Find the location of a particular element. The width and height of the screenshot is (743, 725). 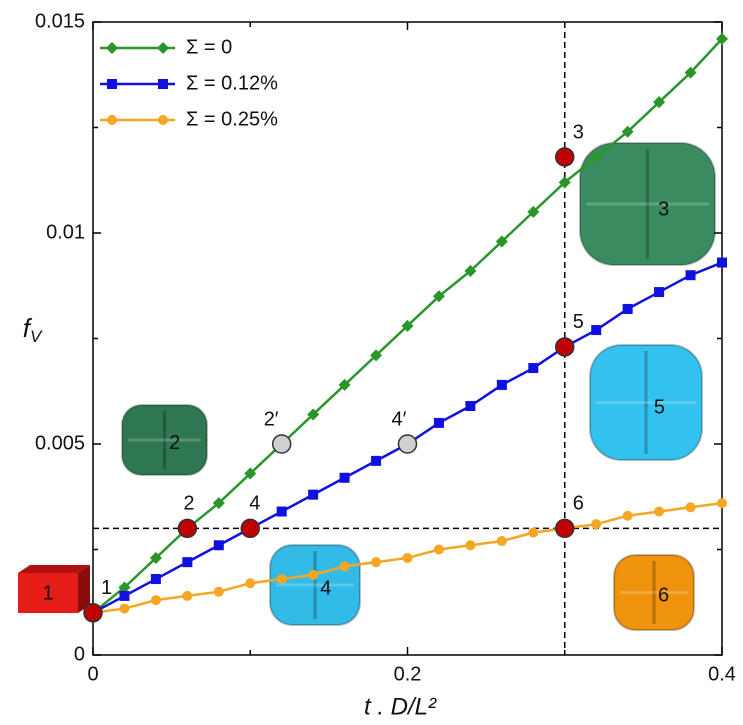

y-tick-label: 0.015 is located at coordinates (60, 21).